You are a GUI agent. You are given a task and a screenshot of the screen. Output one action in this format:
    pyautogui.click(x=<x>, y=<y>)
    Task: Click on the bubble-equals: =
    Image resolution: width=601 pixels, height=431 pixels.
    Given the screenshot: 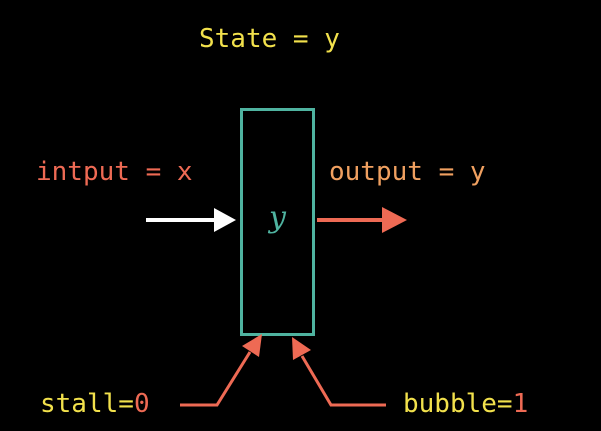 What is the action you would take?
    pyautogui.click(x=504, y=404)
    